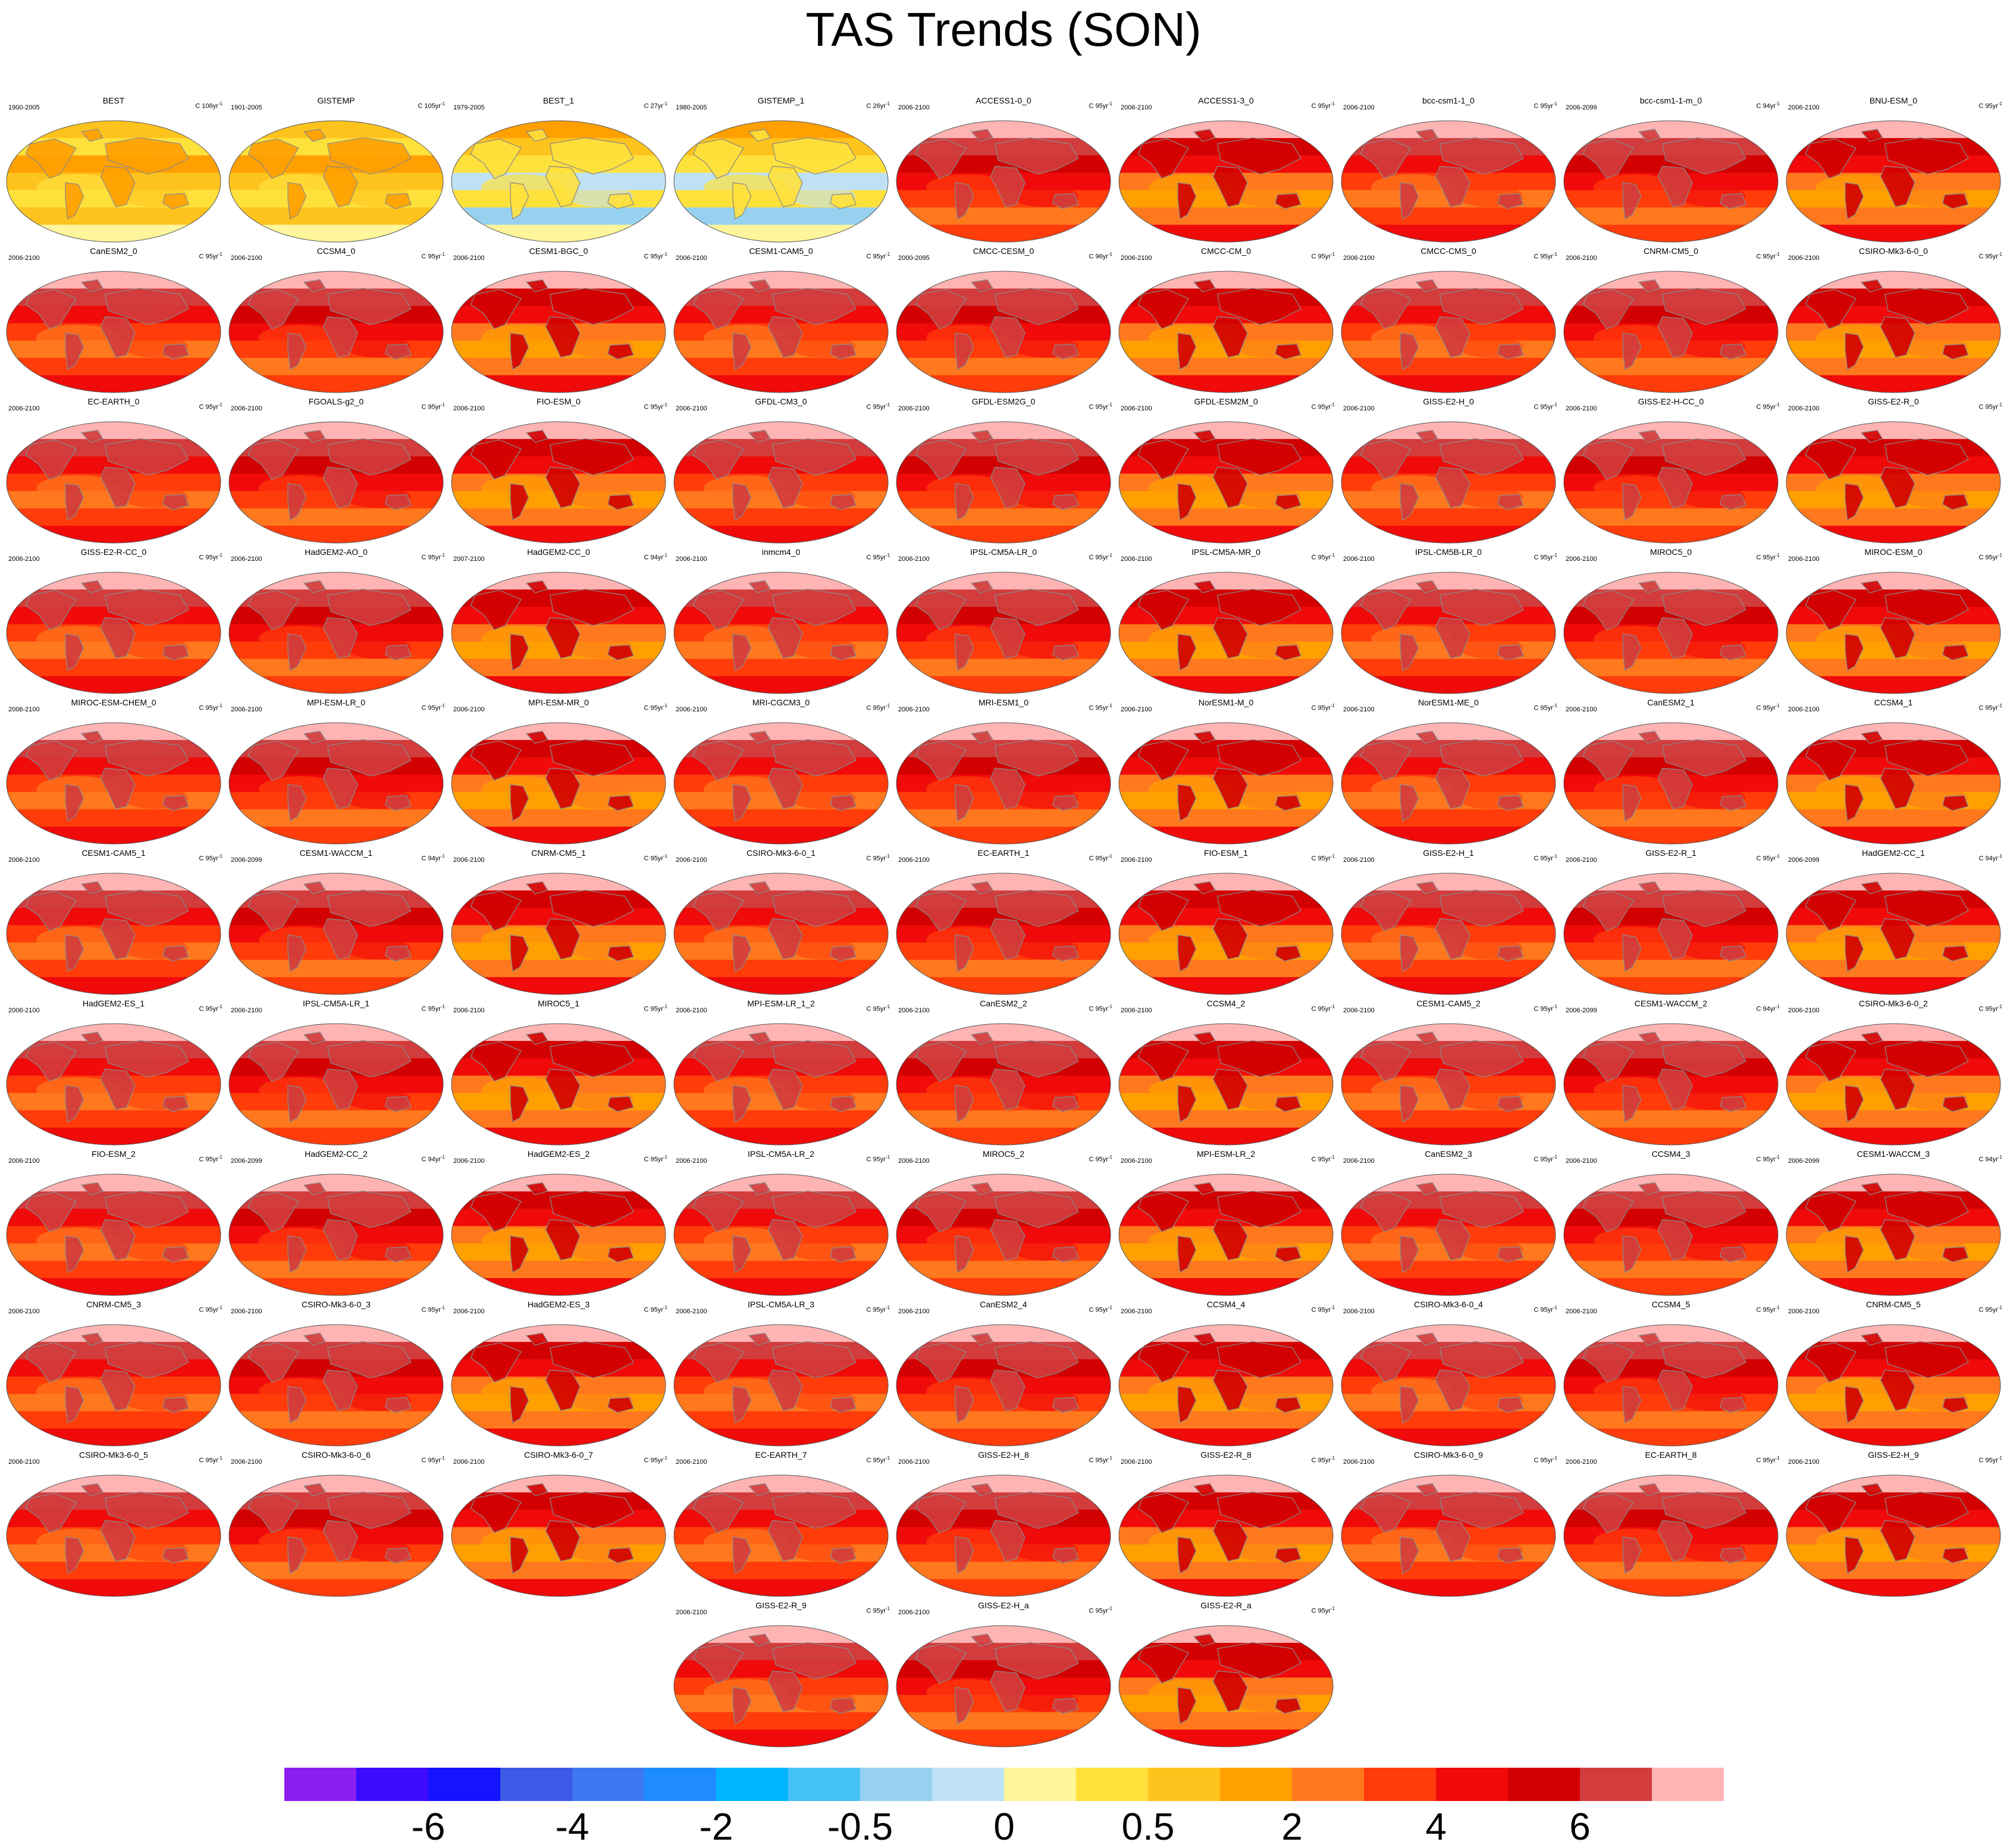  What do you see at coordinates (1003, 853) in the screenshot?
I see `panel-title: EC-EARTH_1` at bounding box center [1003, 853].